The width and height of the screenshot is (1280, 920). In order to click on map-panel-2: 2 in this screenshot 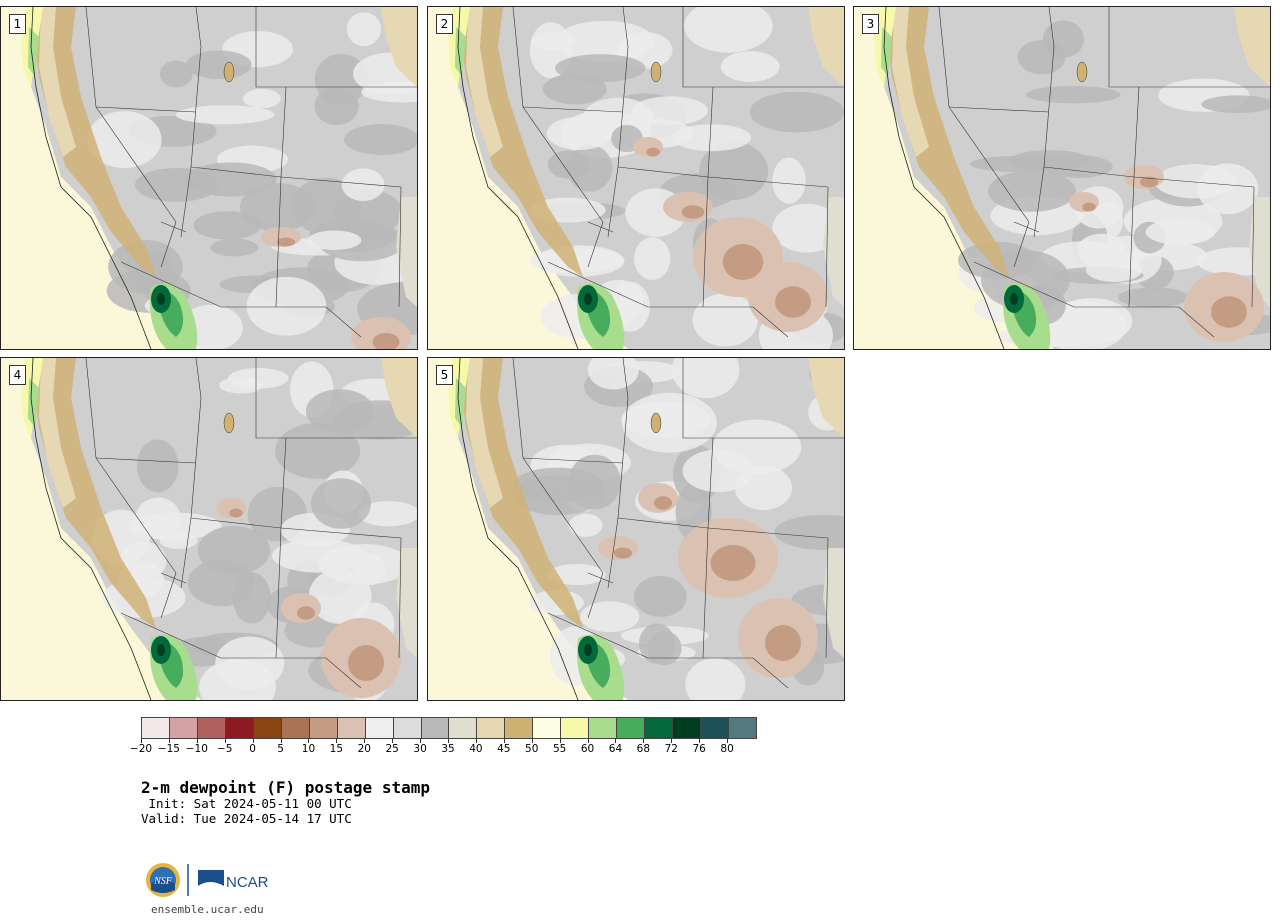, I will do `click(636, 178)`.